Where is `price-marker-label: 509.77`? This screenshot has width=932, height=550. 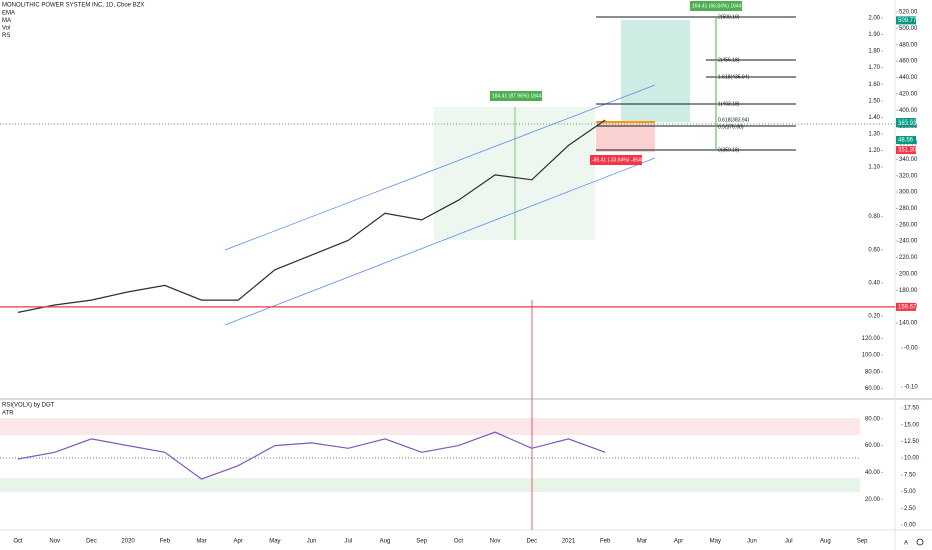 price-marker-label: 509.77 is located at coordinates (907, 21).